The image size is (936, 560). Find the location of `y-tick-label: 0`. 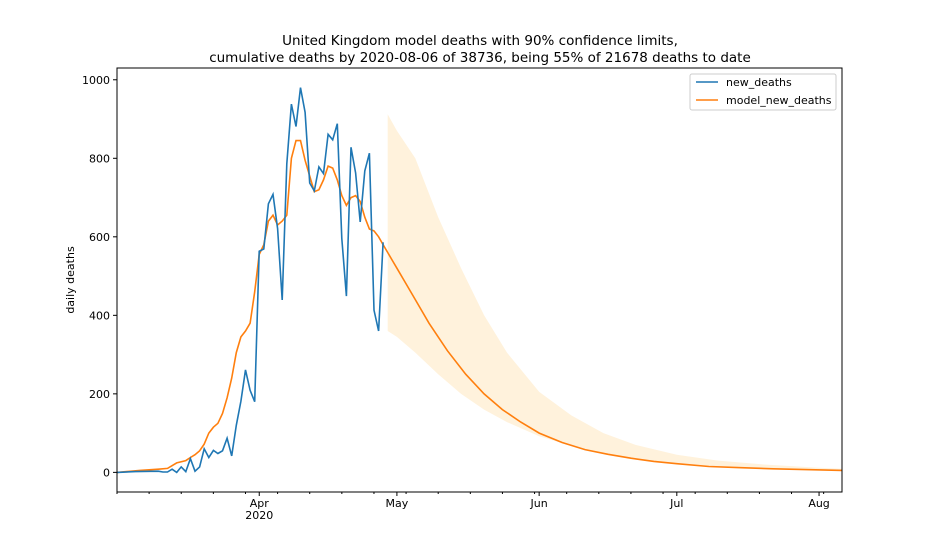

y-tick-label: 0 is located at coordinates (106, 472).